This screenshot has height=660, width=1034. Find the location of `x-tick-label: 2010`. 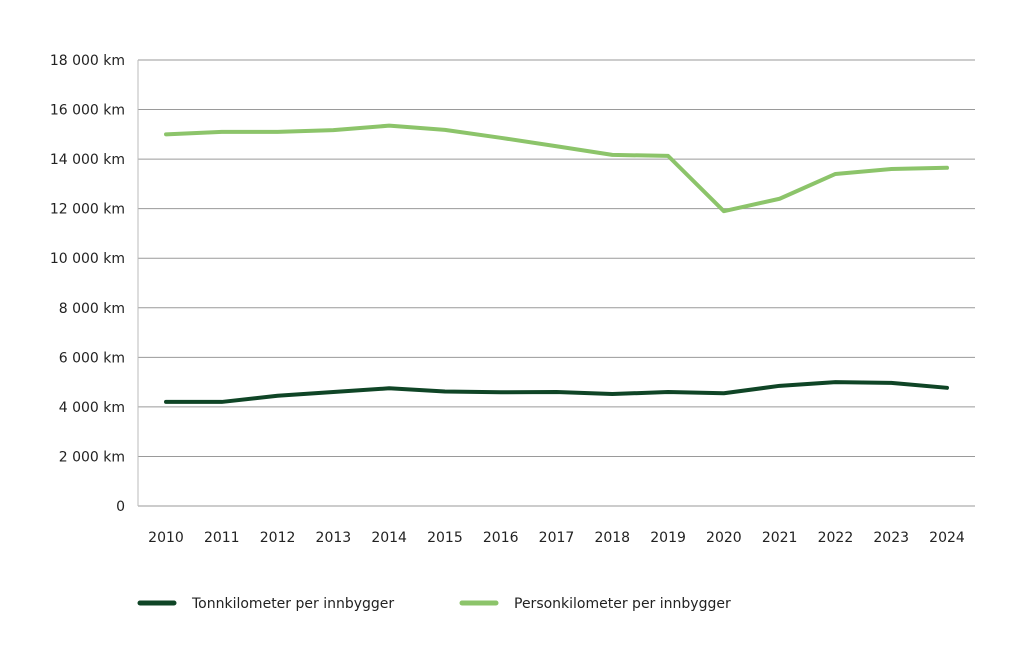

x-tick-label: 2010 is located at coordinates (166, 538).